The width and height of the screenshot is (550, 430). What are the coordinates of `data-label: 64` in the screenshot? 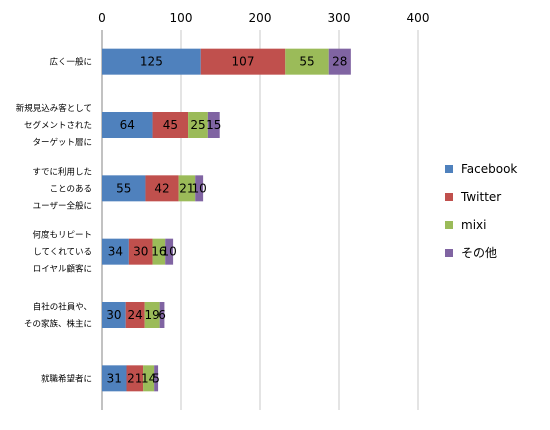 It's located at (127, 125).